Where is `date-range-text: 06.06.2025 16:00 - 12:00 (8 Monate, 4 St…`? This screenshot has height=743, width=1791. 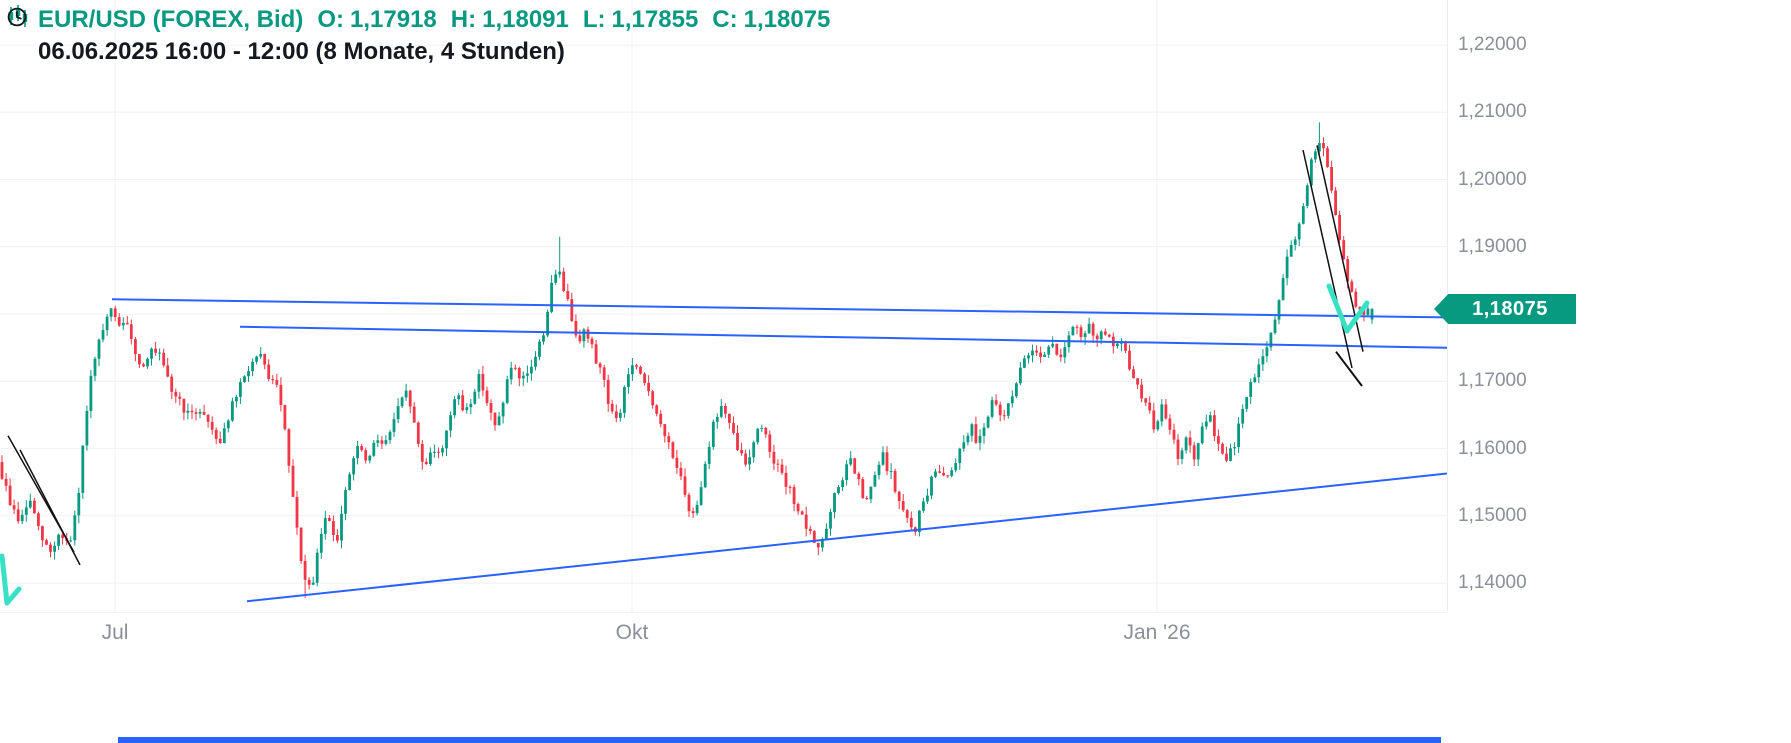
date-range-text: 06.06.2025 16:00 - 12:00 (8 Monate, 4 St… is located at coordinates (301, 51).